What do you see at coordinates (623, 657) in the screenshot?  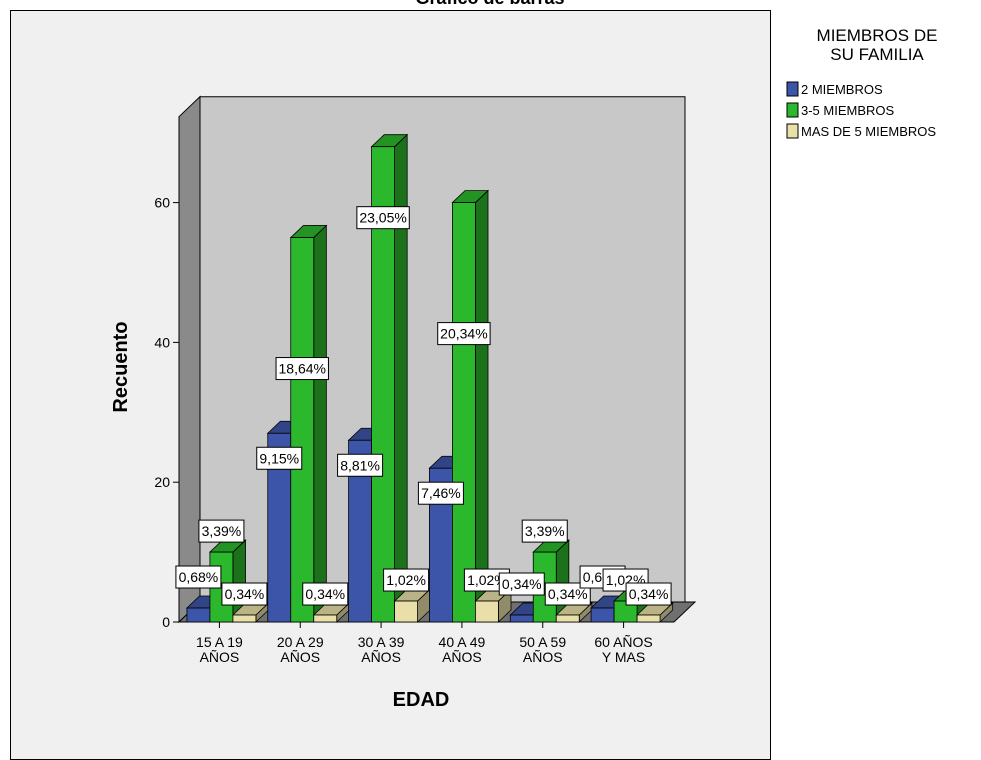 I see `x-tick-label-line: Y MAS` at bounding box center [623, 657].